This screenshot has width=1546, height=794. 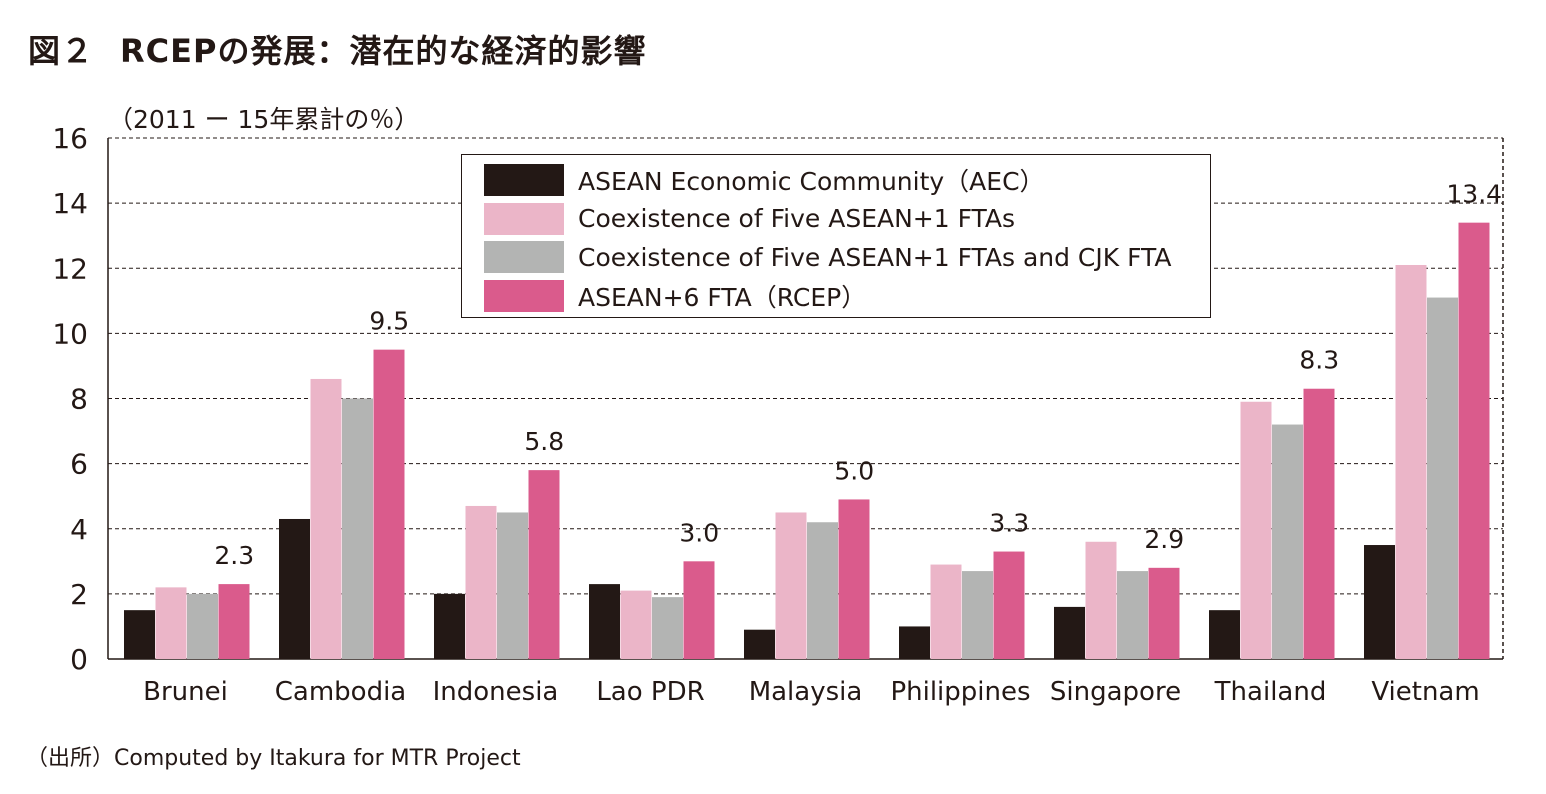 I want to click on data-label: 3.3, so click(x=1009, y=523).